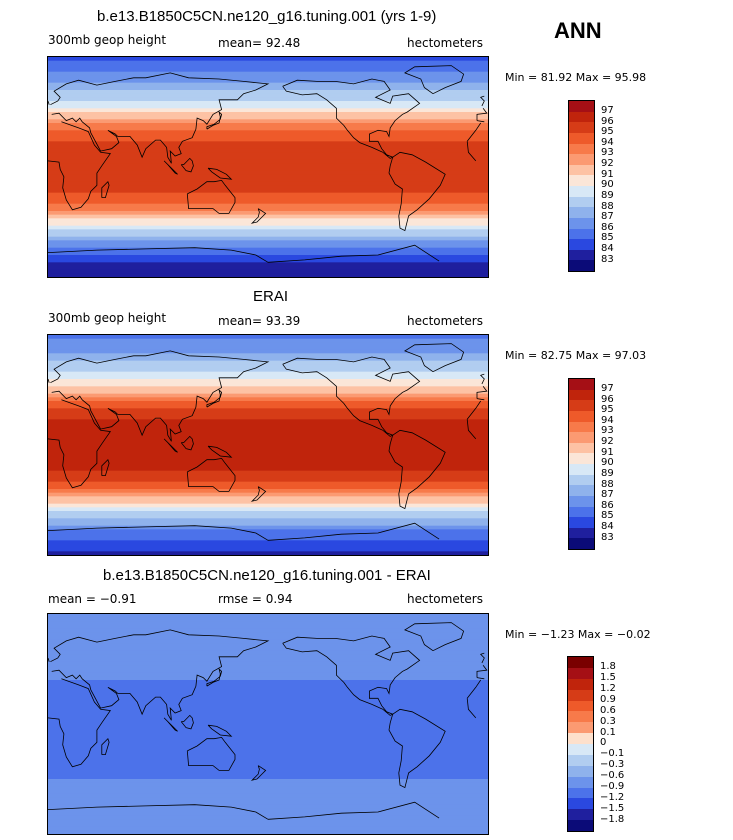 Image resolution: width=733 pixels, height=840 pixels. What do you see at coordinates (612, 754) in the screenshot?
I see `colorbar-tick-label: −0.1` at bounding box center [612, 754].